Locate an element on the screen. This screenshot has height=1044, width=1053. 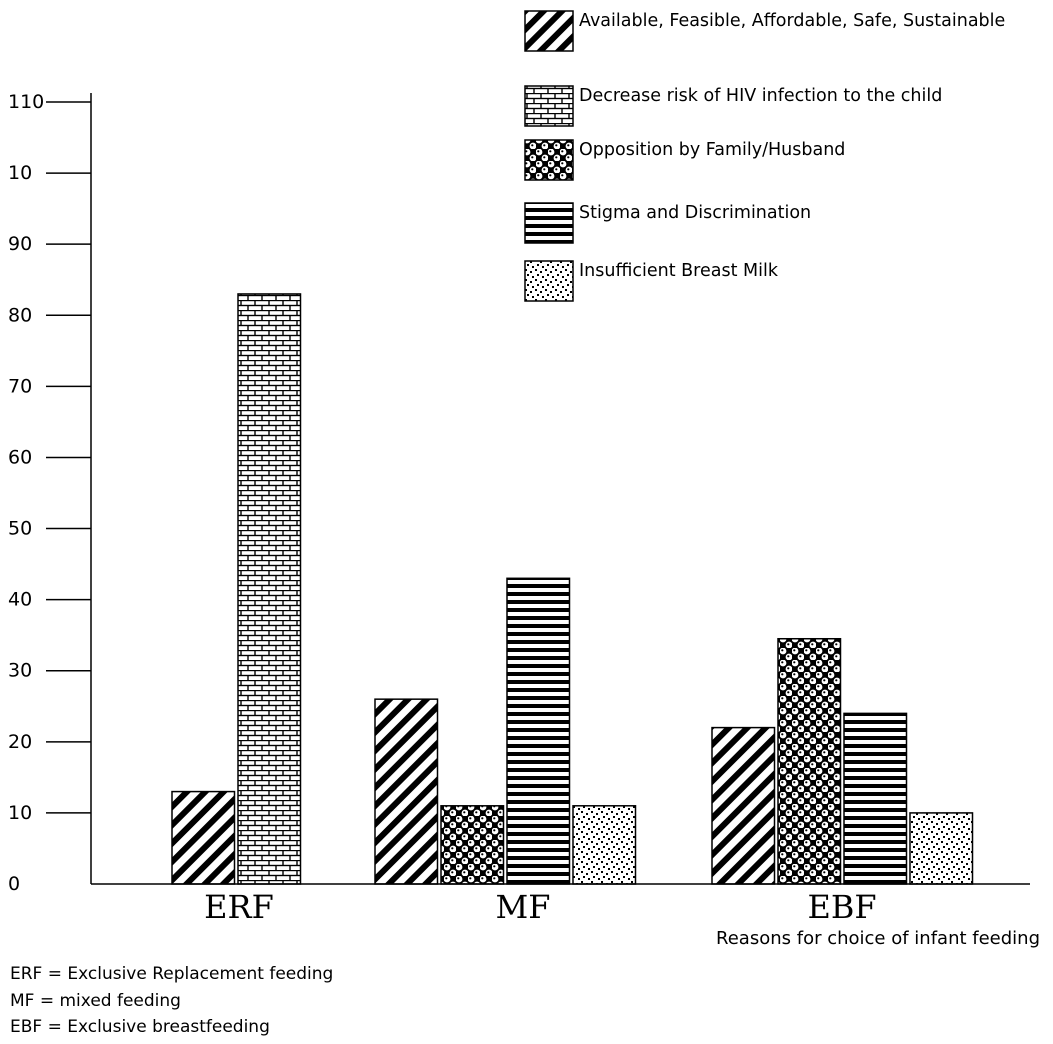
legend-item-5: Insufficient Breast Milk is located at coordinates (771, 280).